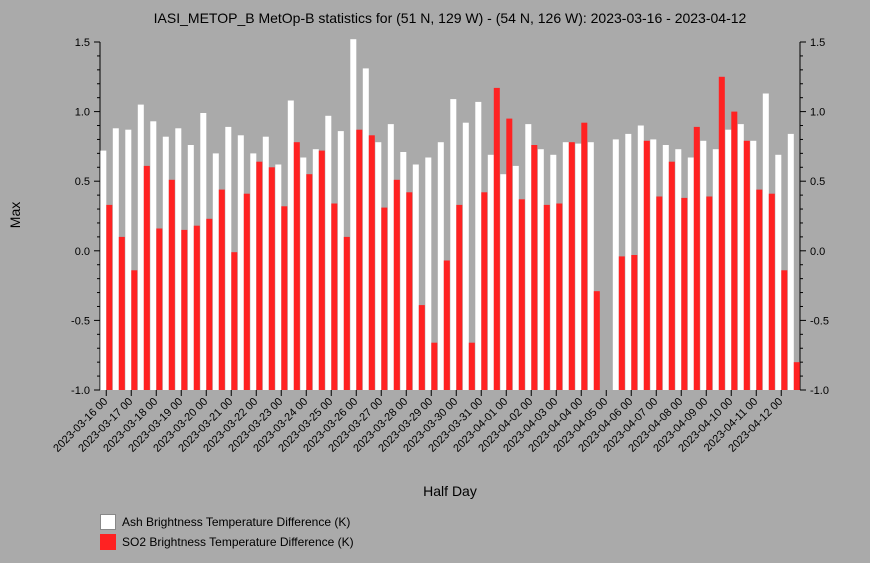 Image resolution: width=870 pixels, height=563 pixels. What do you see at coordinates (108, 522) in the screenshot?
I see `legend-swatch-ash` at bounding box center [108, 522].